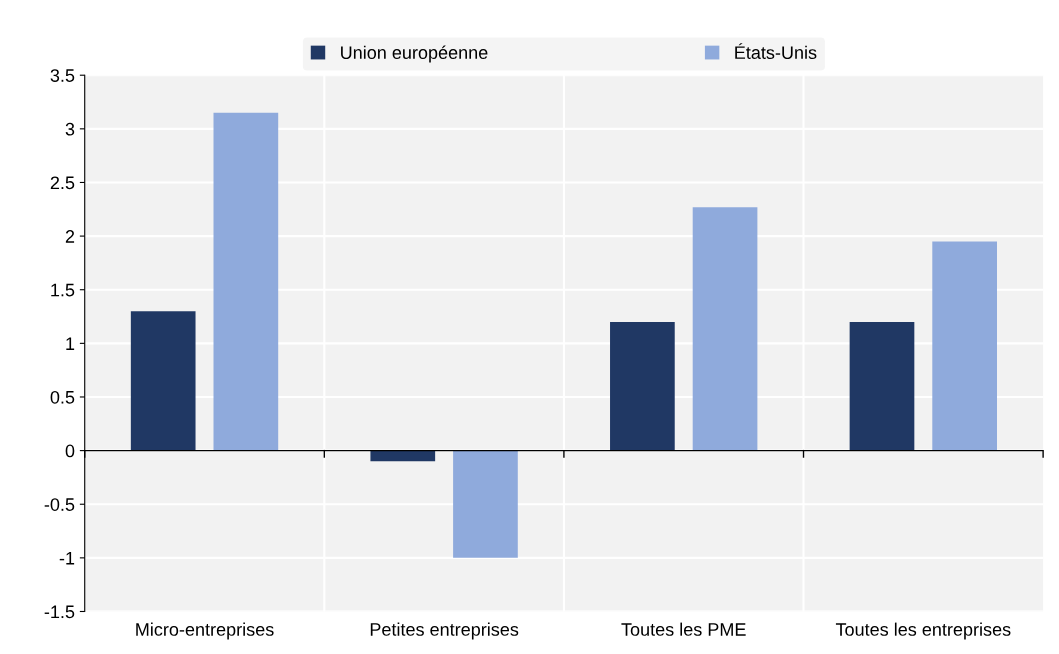  I want to click on y-tick-label: 2.5, so click(62, 183).